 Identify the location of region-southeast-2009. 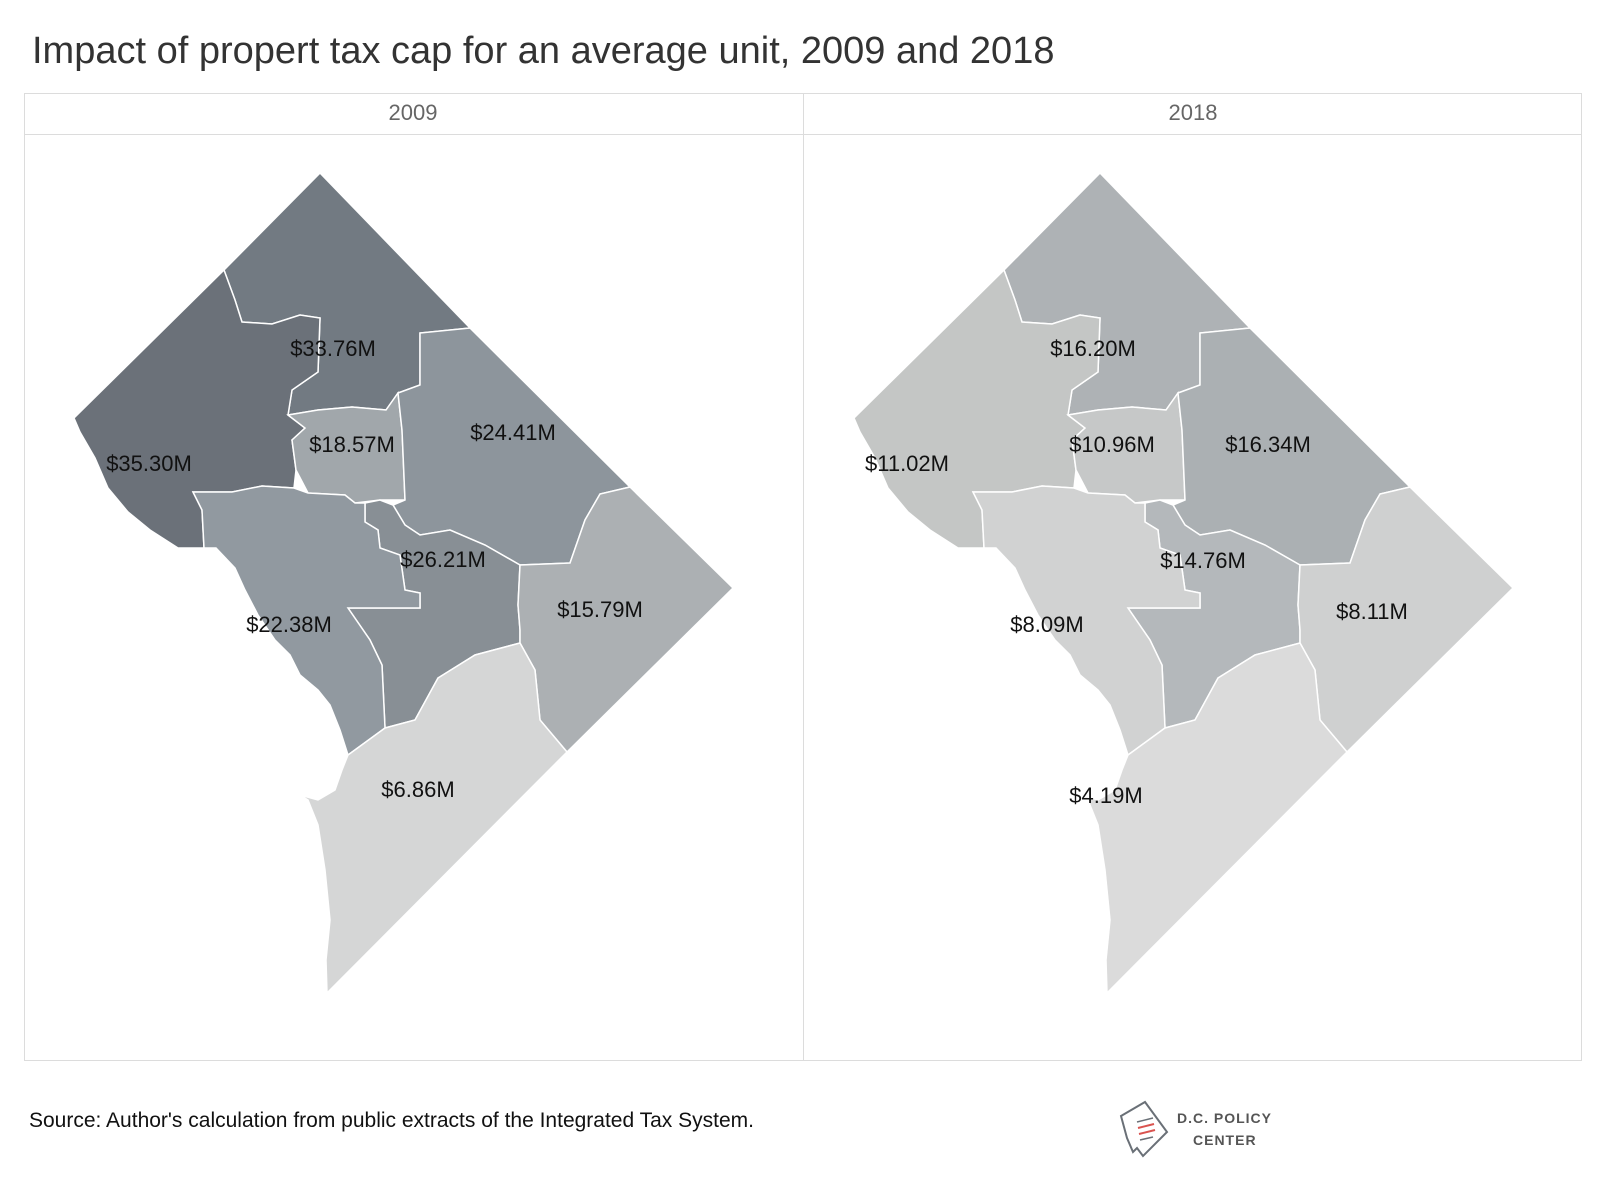
(434, 818).